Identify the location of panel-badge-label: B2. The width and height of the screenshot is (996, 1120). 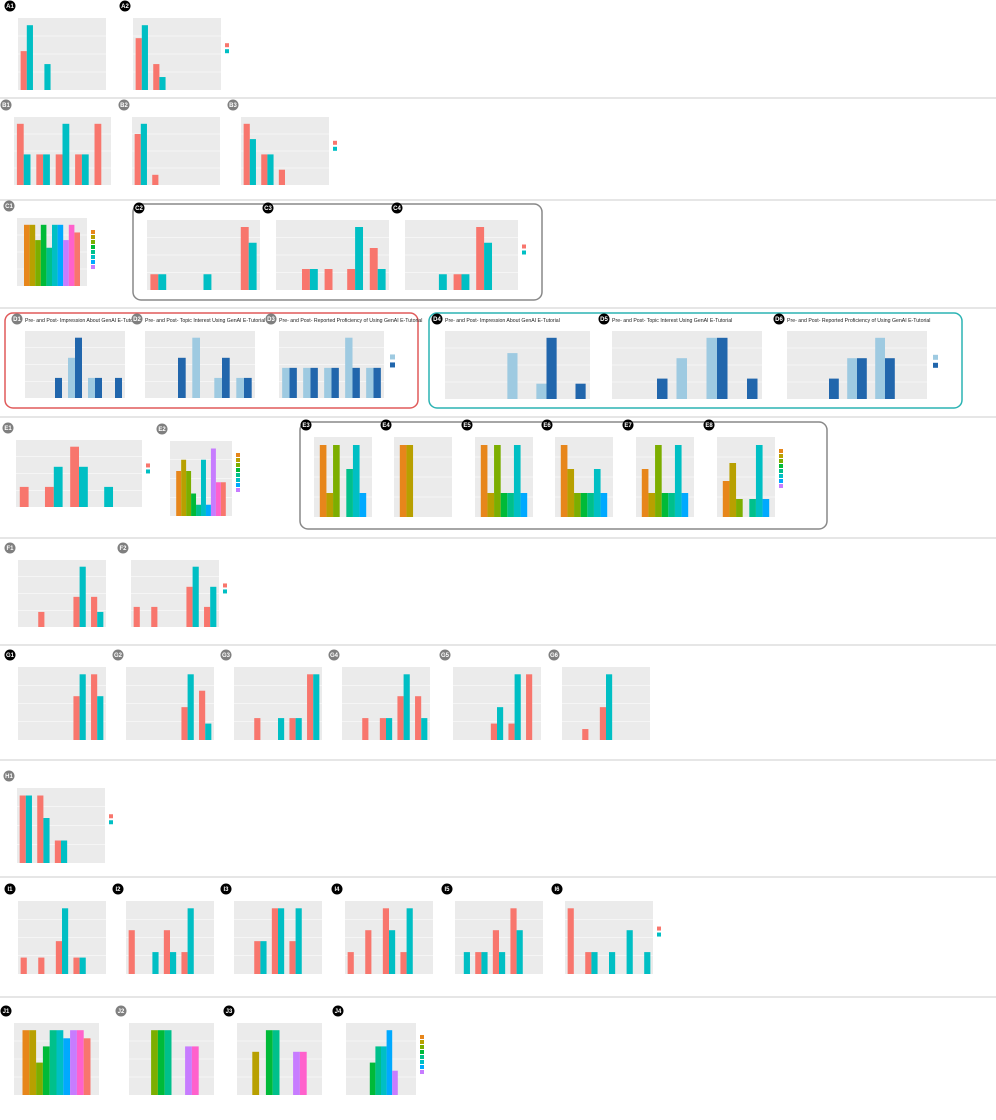
(124, 106).